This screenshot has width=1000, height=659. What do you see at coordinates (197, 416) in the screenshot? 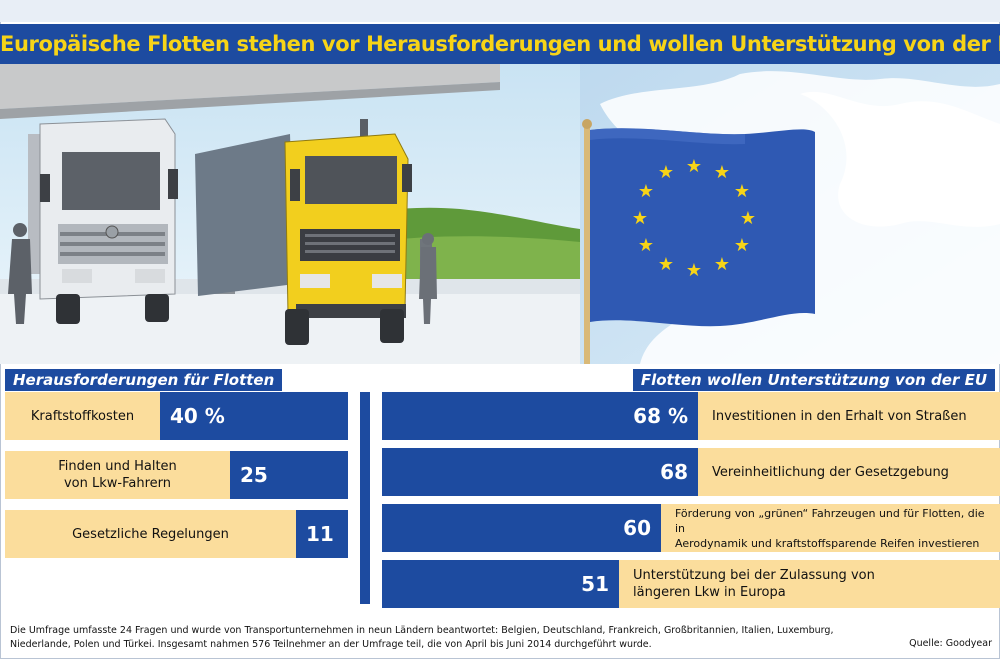
I see `left-bar-value: 40 %` at bounding box center [197, 416].